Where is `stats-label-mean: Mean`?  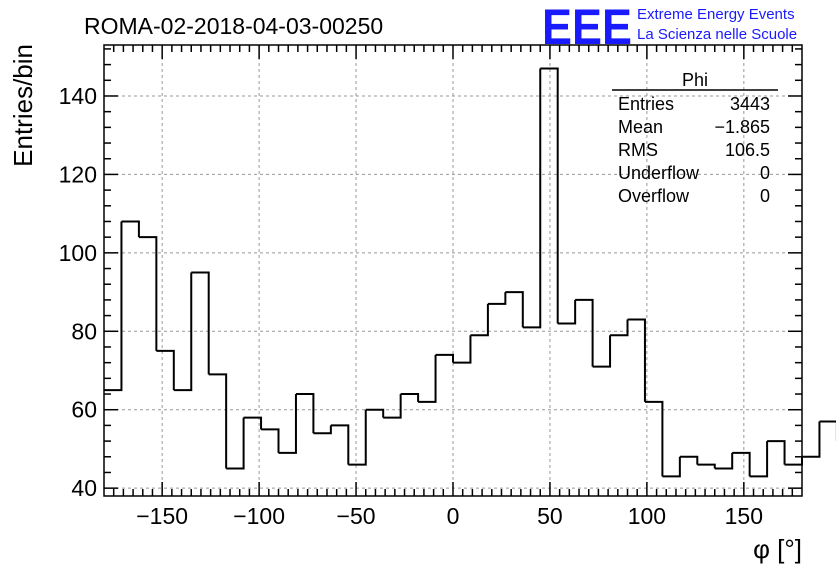
stats-label-mean: Mean is located at coordinates (640, 127).